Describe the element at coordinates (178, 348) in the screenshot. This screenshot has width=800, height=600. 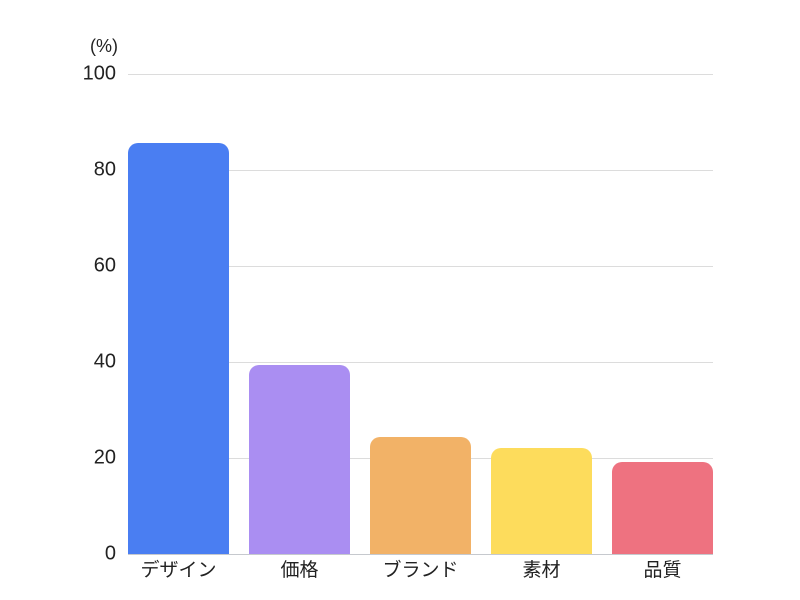
I see `bar-デザイン` at that location.